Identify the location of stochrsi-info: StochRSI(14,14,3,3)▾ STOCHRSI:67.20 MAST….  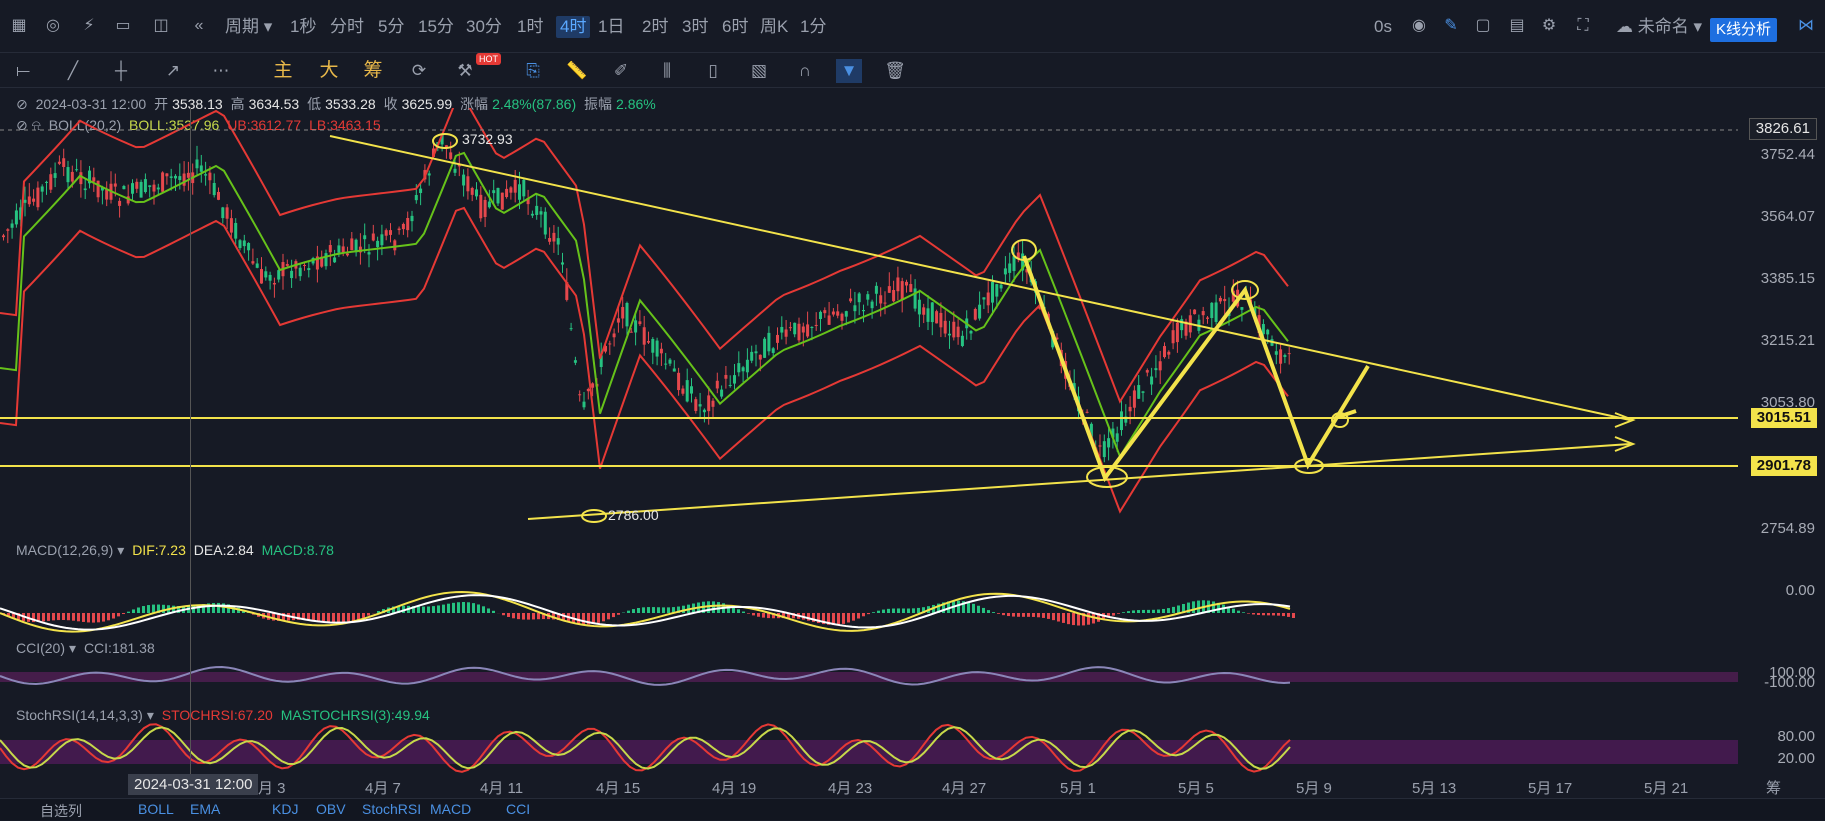
(225, 715).